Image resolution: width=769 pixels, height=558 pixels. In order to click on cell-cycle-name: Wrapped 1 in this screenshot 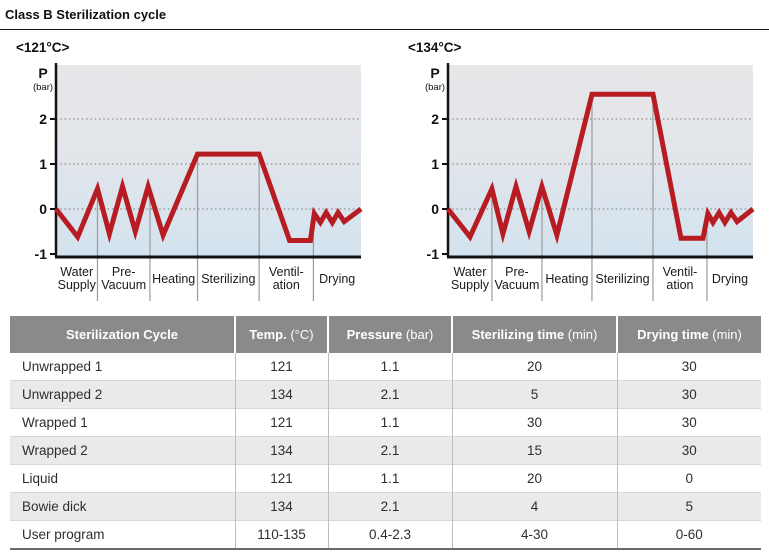, I will do `click(122, 422)`.